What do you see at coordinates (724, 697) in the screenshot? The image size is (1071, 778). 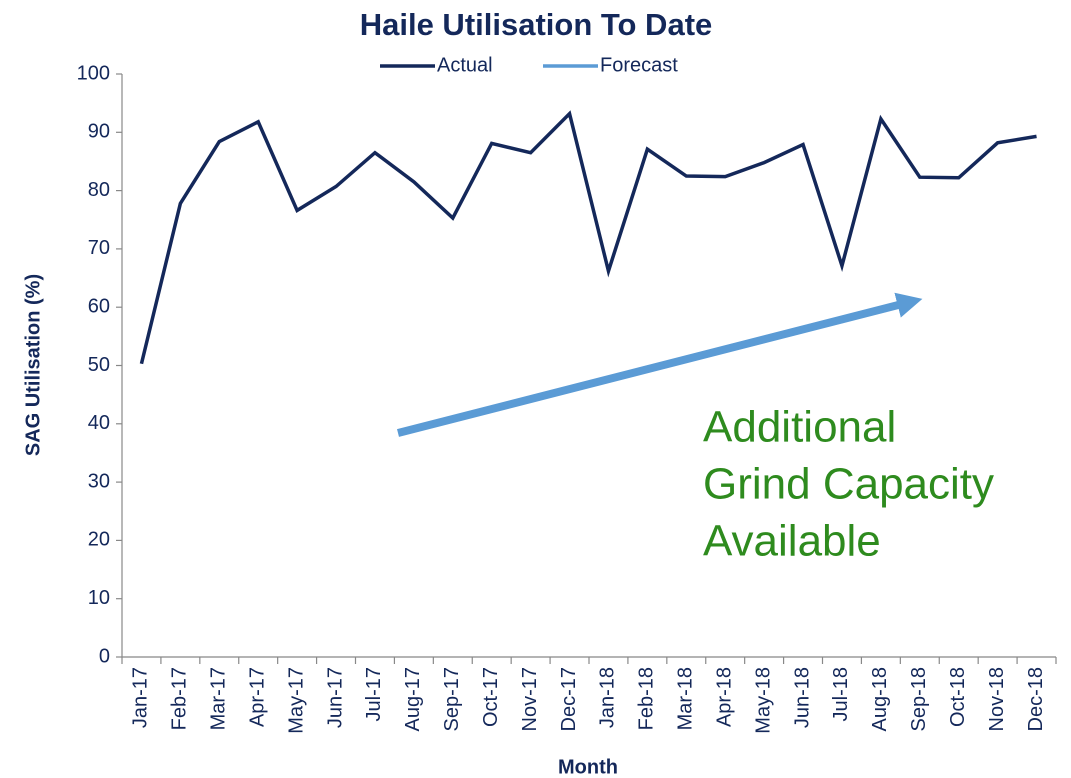 I see `x-tick-label: Apr-18` at bounding box center [724, 697].